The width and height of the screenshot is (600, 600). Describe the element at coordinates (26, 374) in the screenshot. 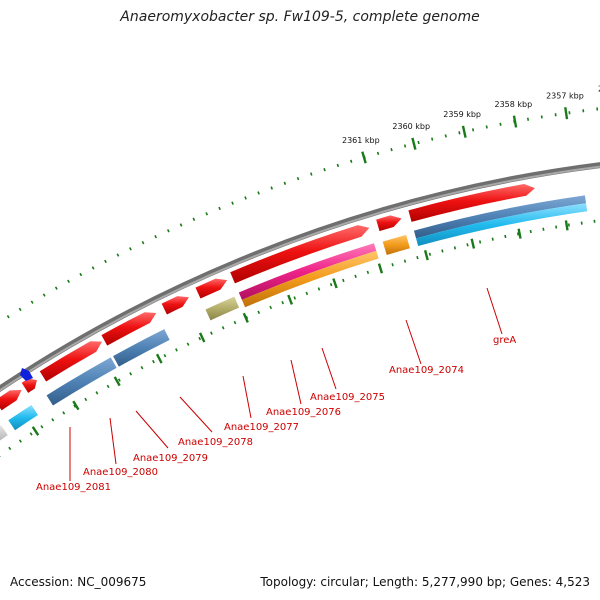

I see `blue-marker-icon` at that location.